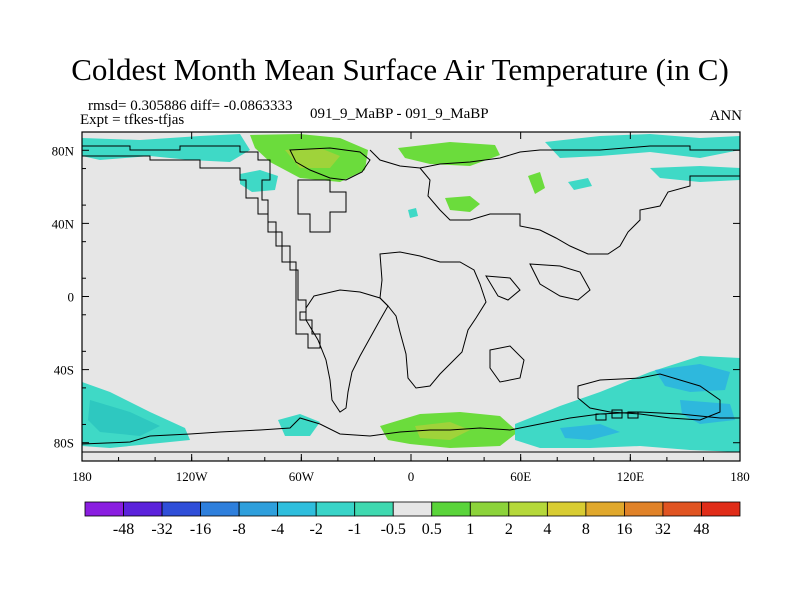 This screenshot has height=600, width=800. Describe the element at coordinates (63, 223) in the screenshot. I see `y-tick-label: 40N` at that location.